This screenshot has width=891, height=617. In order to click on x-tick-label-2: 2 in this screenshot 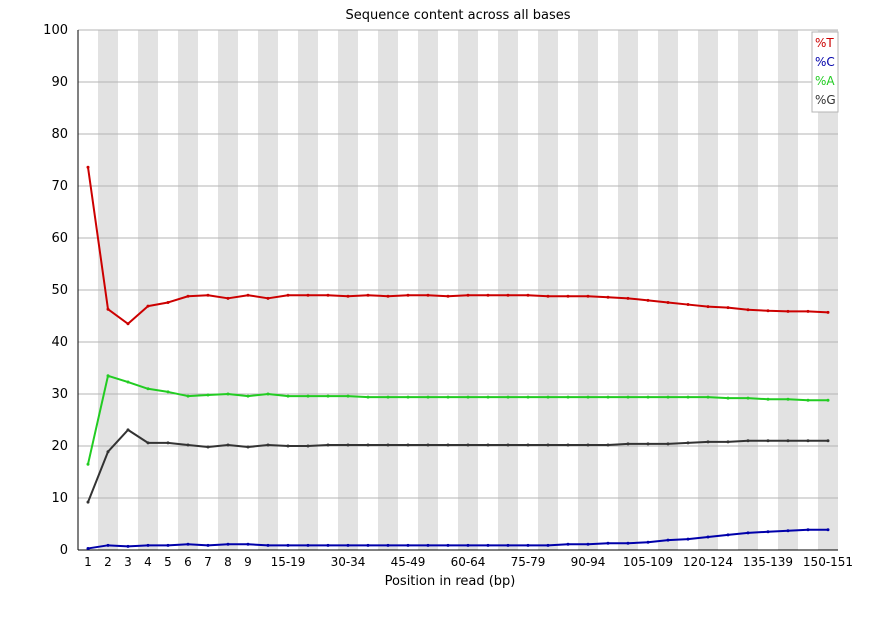, I will do `click(108, 562)`.